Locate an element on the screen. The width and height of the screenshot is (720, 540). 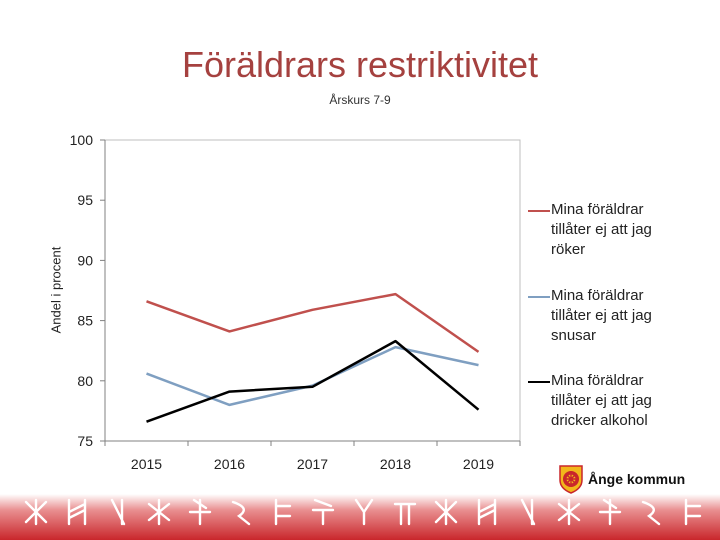
y-axis-ticks: 75 80 85 90 95 100 is located at coordinates (87, 290).